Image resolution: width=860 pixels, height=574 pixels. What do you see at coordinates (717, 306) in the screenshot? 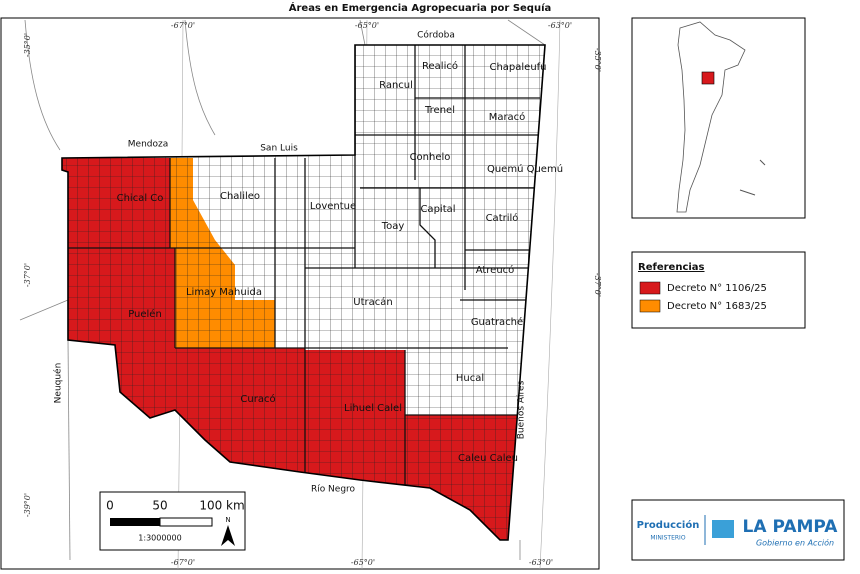
I see `legend-label: Decreto N° 1683/25` at bounding box center [717, 306].